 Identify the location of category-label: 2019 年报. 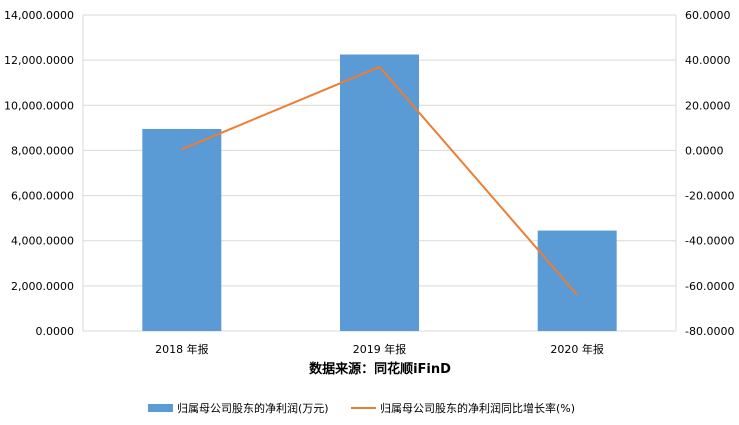
(380, 349).